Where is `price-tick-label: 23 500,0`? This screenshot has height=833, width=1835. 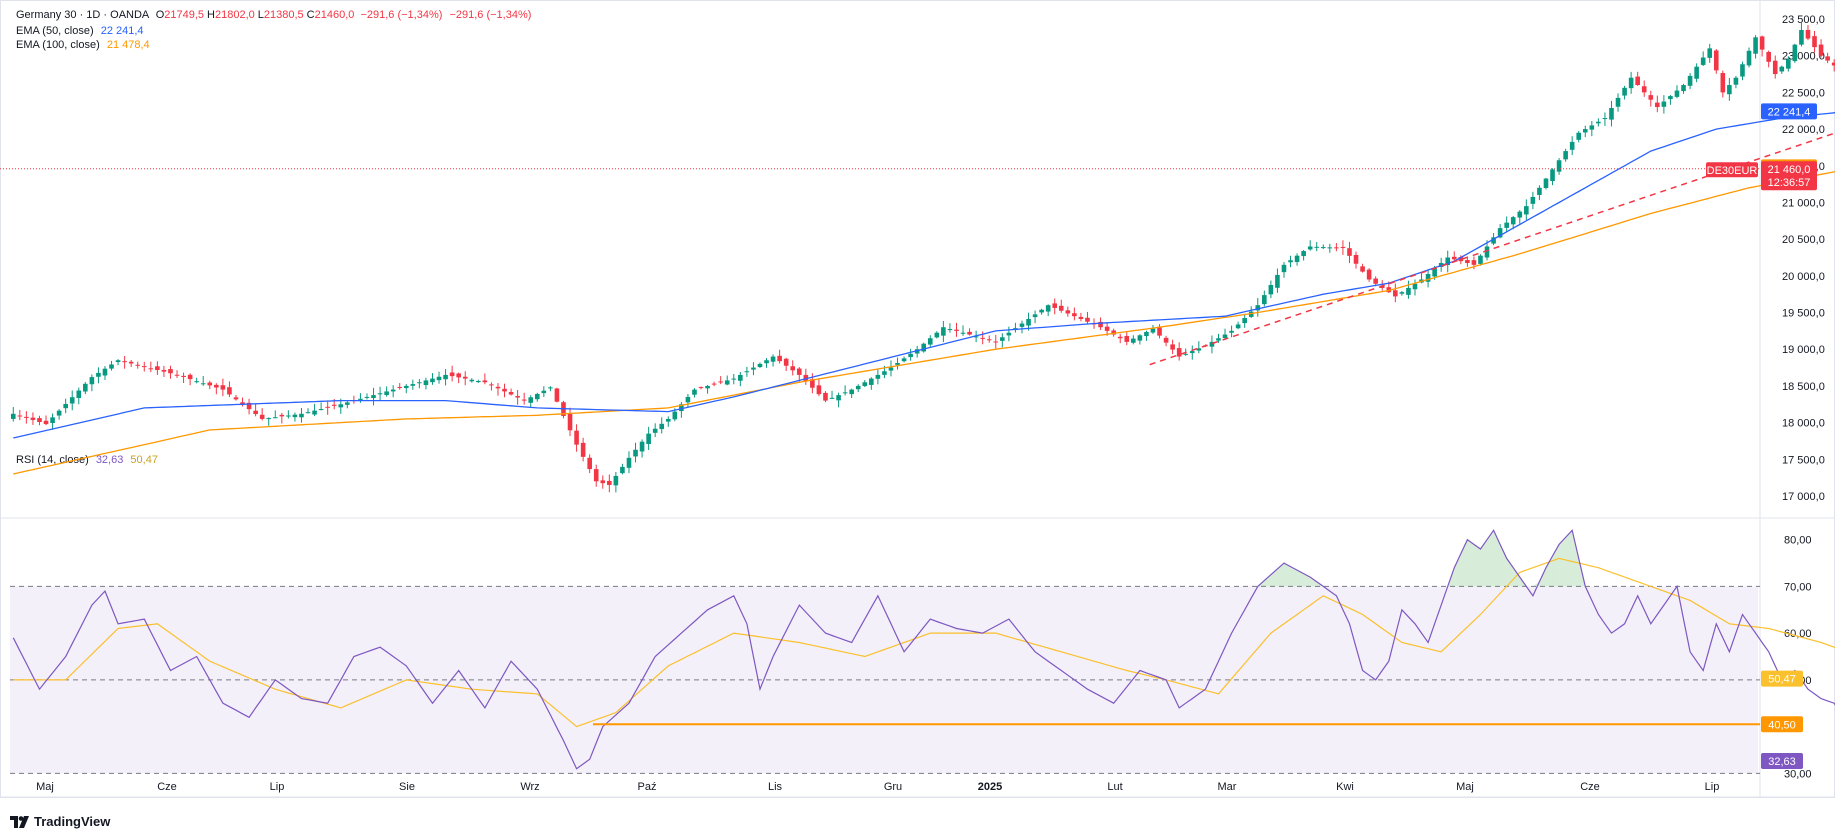
price-tick-label: 23 500,0 is located at coordinates (1803, 20).